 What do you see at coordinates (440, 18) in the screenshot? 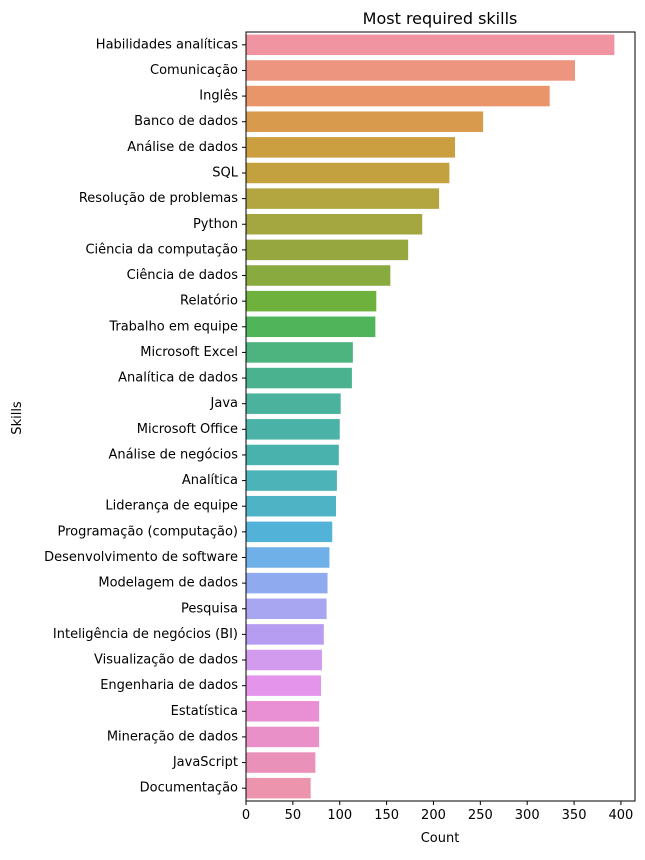
I see `chart-title: Most required skills` at bounding box center [440, 18].